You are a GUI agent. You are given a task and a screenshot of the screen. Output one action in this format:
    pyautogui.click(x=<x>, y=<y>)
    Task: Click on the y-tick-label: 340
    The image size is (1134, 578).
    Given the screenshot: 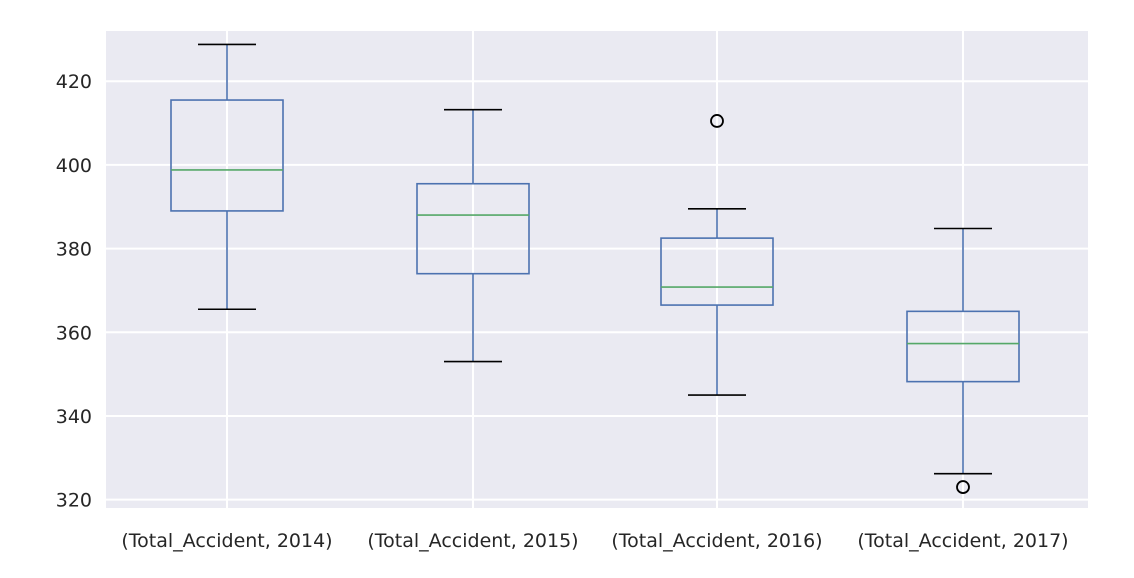 What is the action you would take?
    pyautogui.click(x=74, y=417)
    